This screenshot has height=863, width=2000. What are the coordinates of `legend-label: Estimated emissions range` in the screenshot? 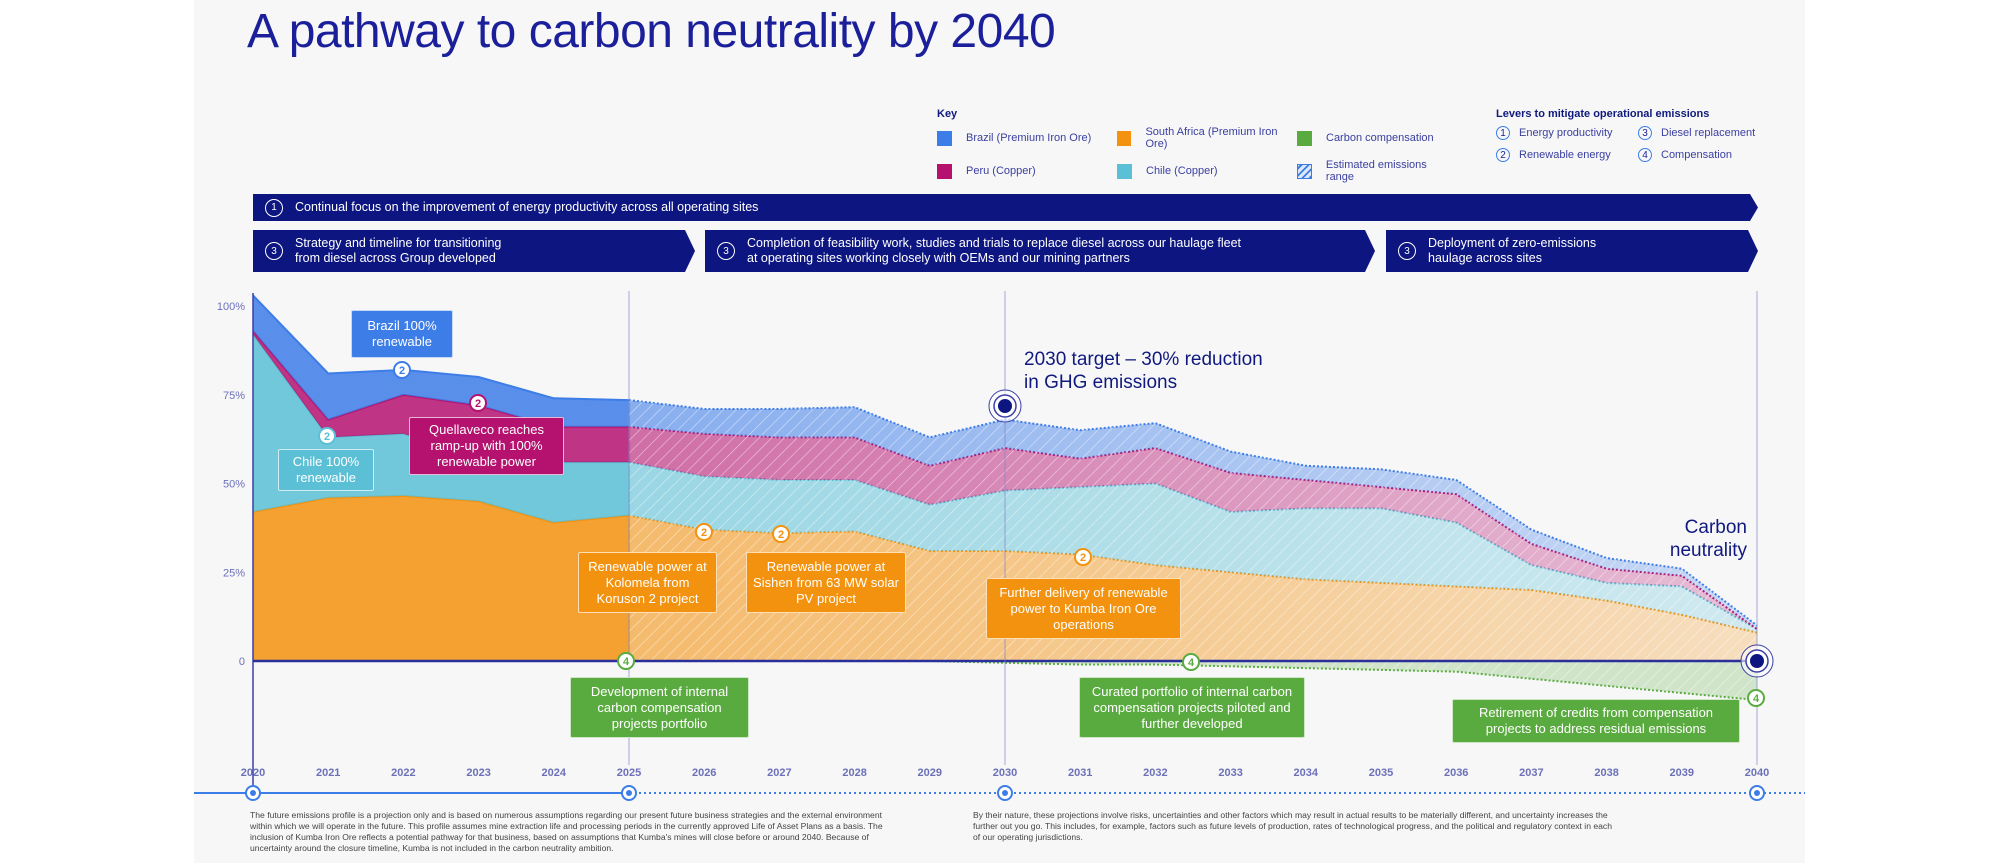 It's located at (1376, 171).